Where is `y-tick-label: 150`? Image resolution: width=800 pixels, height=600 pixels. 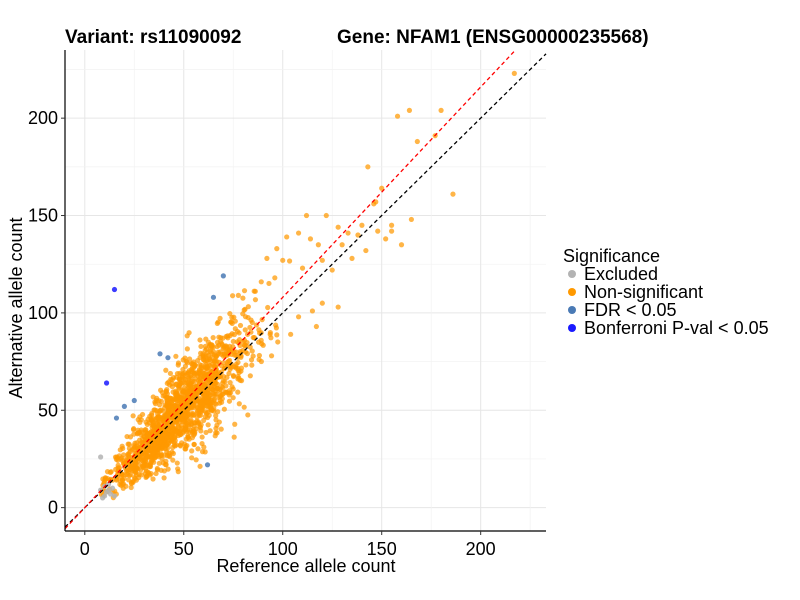 y-tick-label: 150 is located at coordinates (43, 216).